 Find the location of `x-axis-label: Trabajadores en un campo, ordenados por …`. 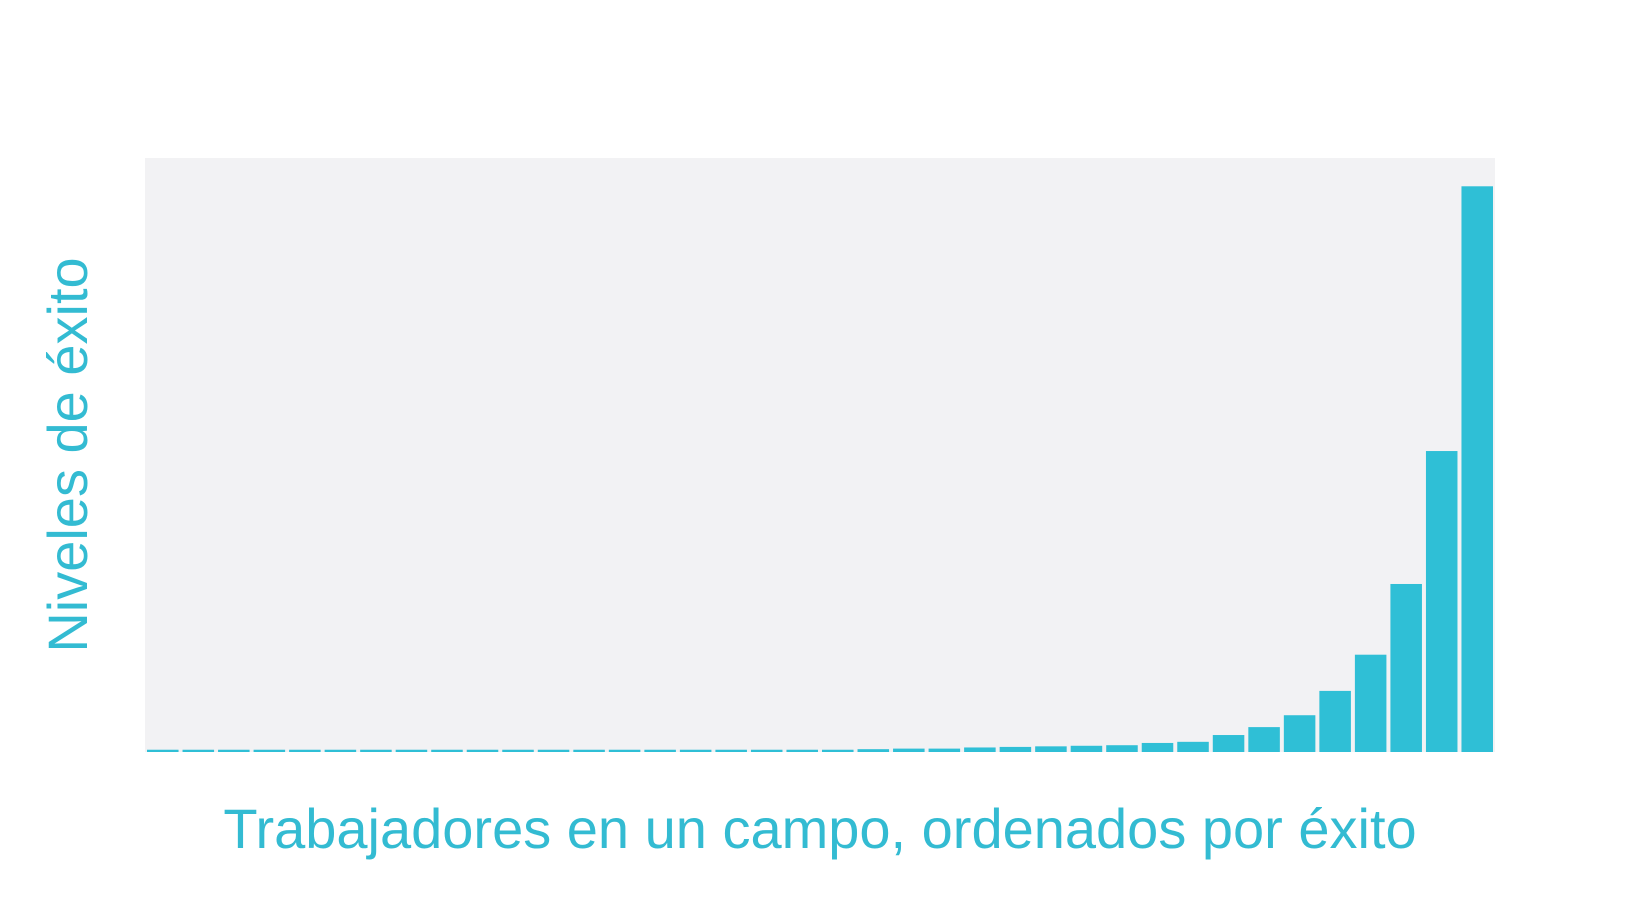

x-axis-label: Trabajadores en un campo, ordenados por … is located at coordinates (819, 828).